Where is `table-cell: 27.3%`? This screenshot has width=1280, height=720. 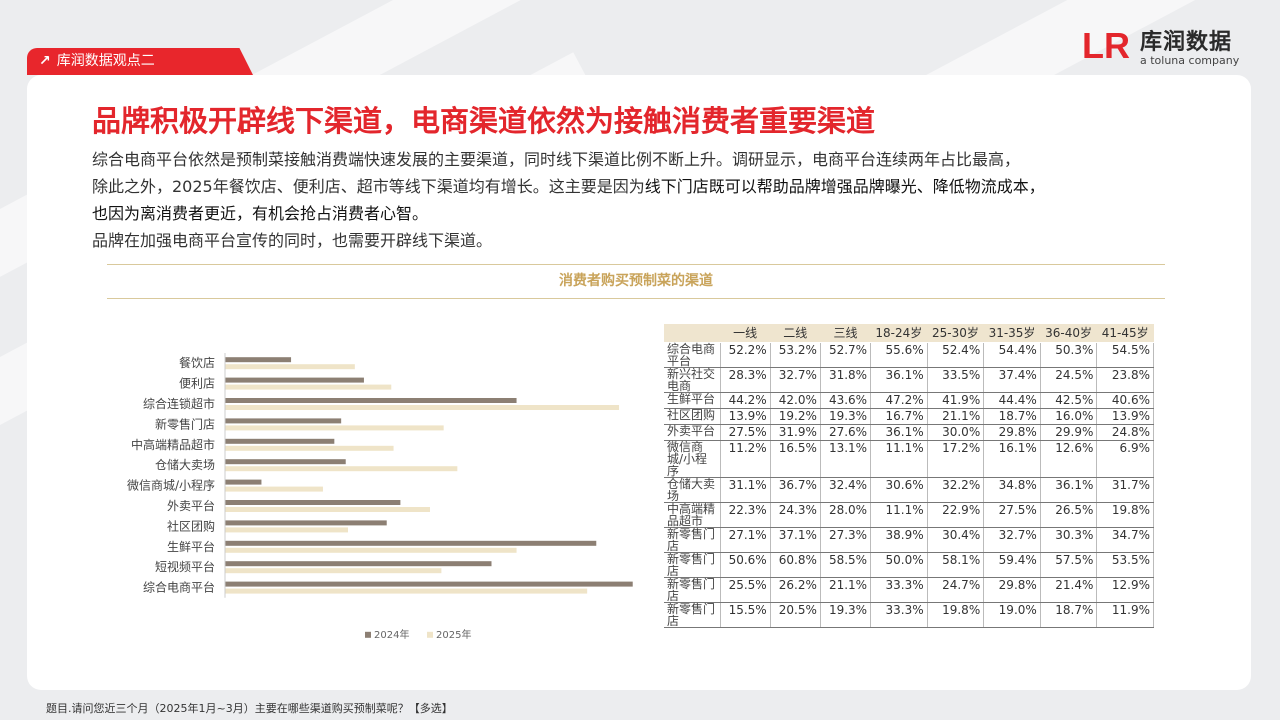
table-cell: 27.3% is located at coordinates (846, 540).